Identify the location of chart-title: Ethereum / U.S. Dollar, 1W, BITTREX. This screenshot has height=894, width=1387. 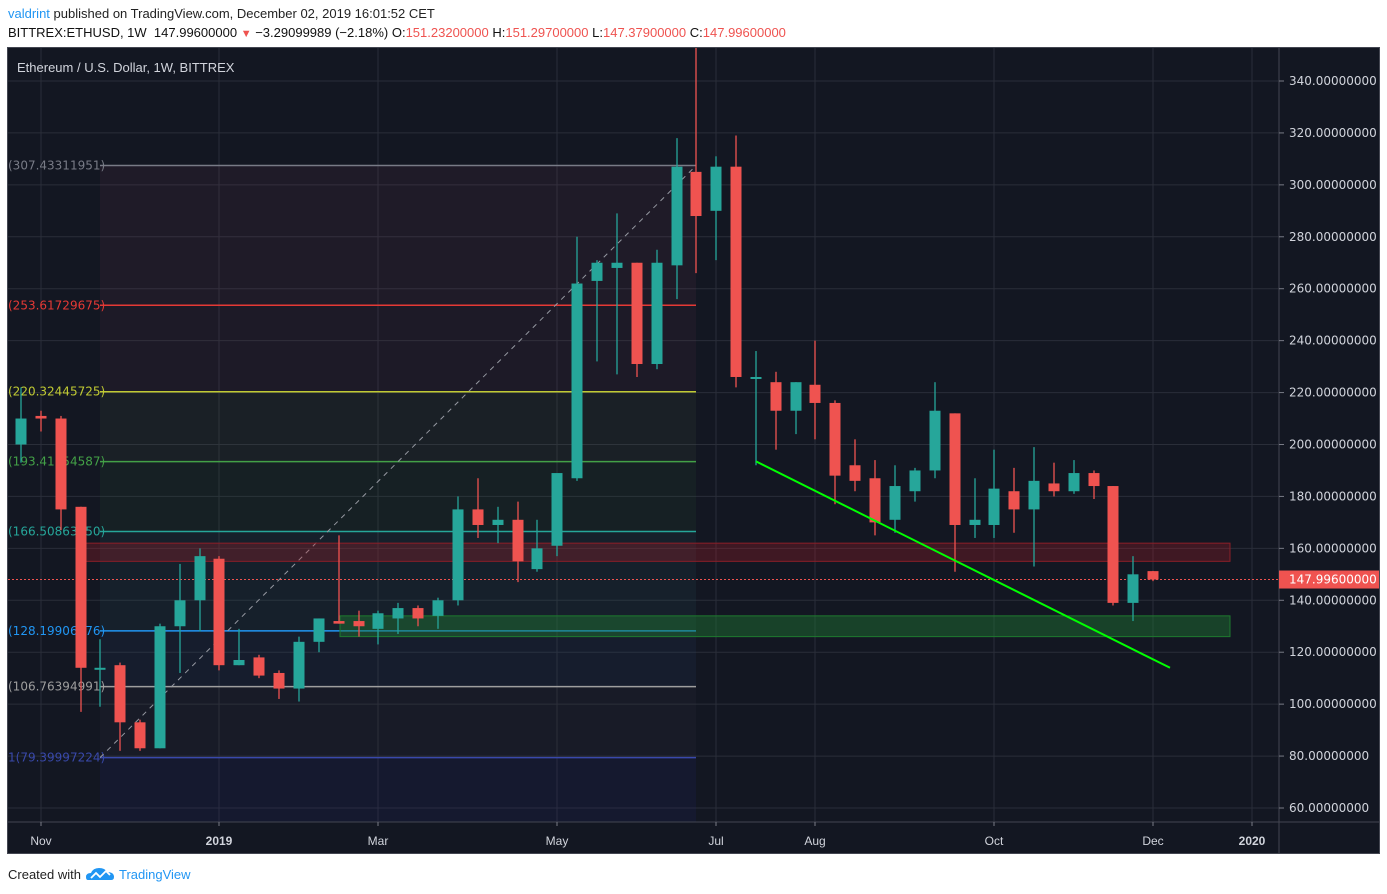
(126, 67).